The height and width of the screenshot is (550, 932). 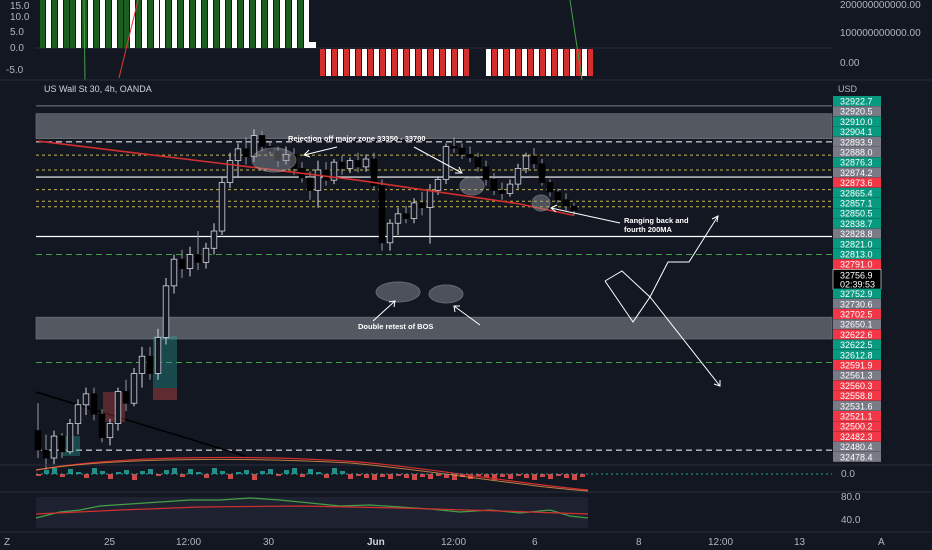 I want to click on top-red-line, so click(x=128, y=39).